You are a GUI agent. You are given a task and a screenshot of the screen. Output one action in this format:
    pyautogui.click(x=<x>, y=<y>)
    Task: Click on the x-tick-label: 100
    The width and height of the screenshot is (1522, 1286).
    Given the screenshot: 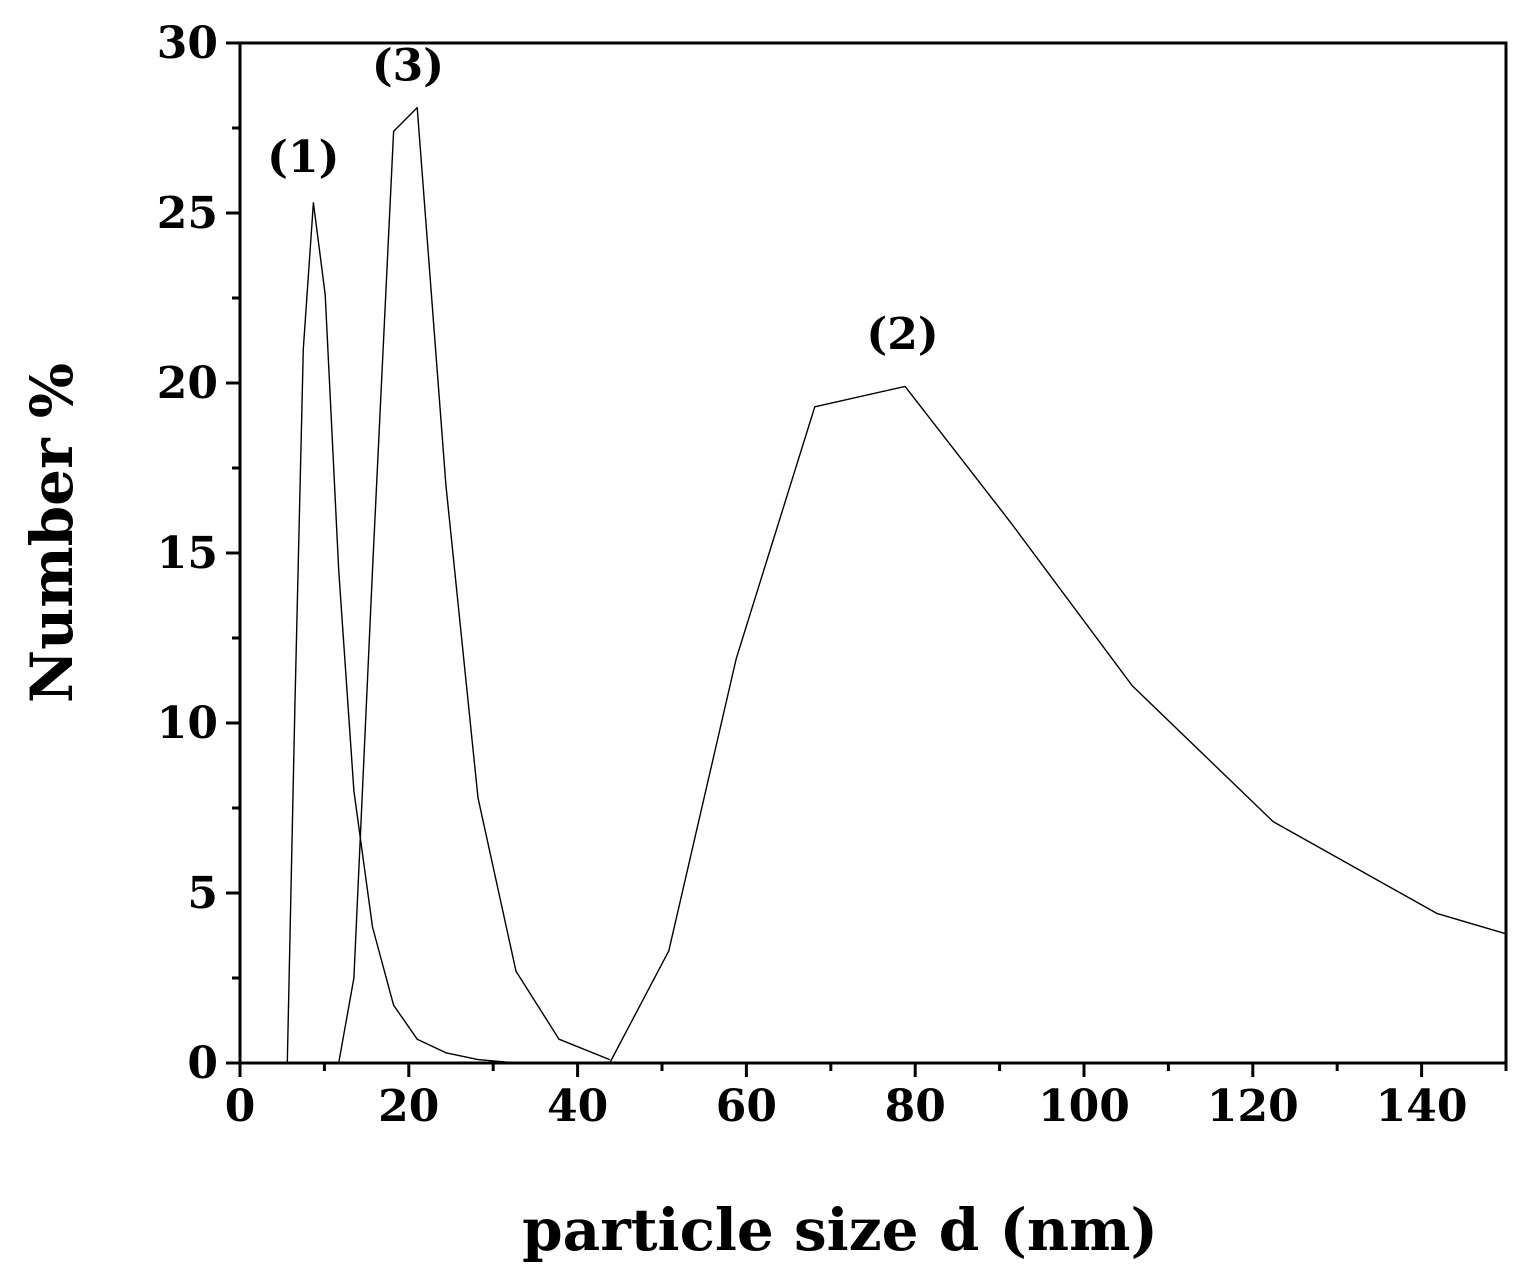 What is the action you would take?
    pyautogui.click(x=1084, y=1106)
    